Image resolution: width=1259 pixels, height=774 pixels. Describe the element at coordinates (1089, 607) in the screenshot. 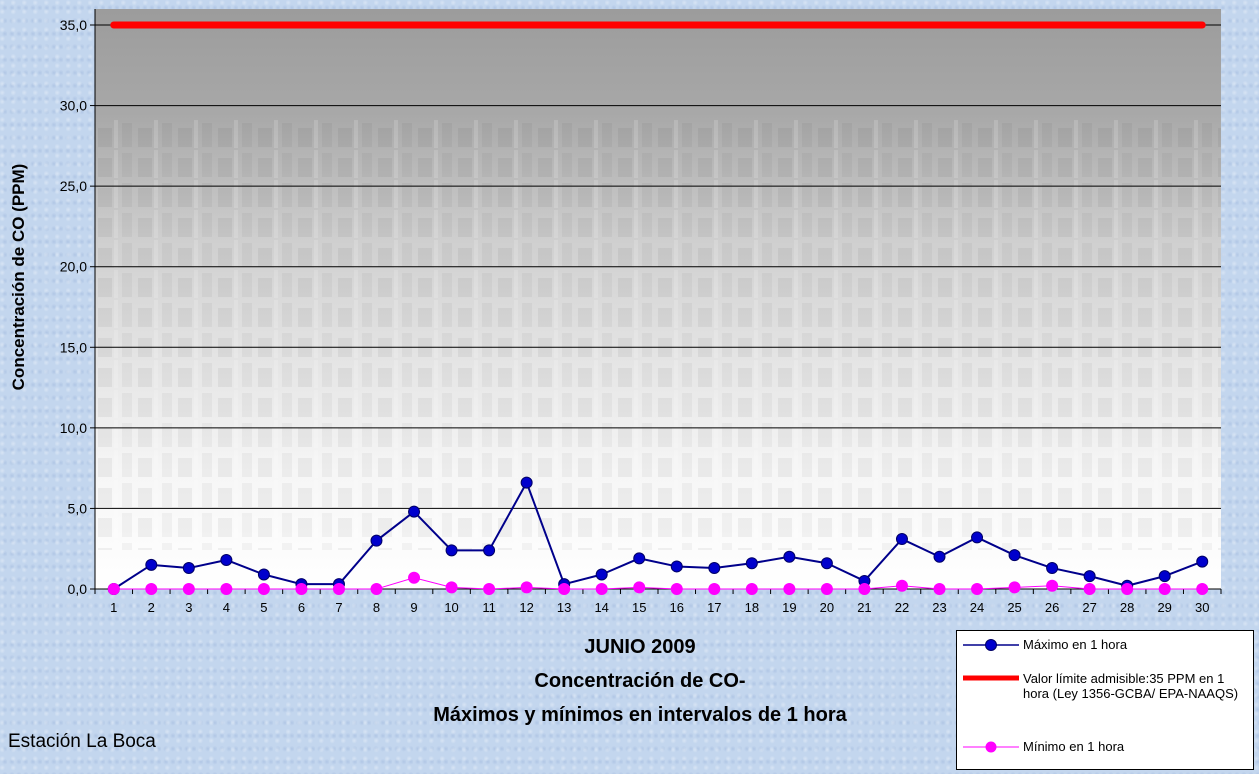

I see `x-tick-label: 27` at that location.